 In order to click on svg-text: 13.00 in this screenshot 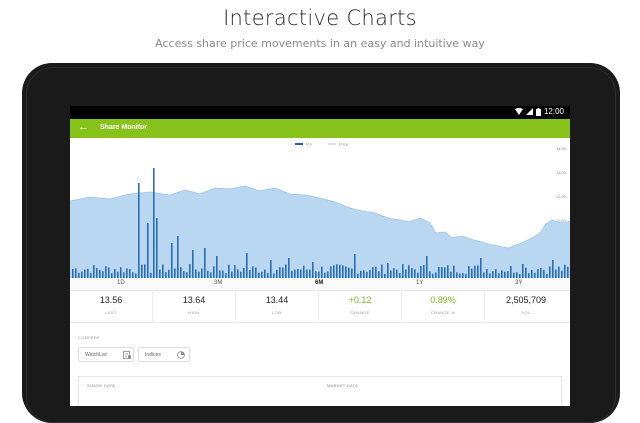, I will do `click(561, 172)`.